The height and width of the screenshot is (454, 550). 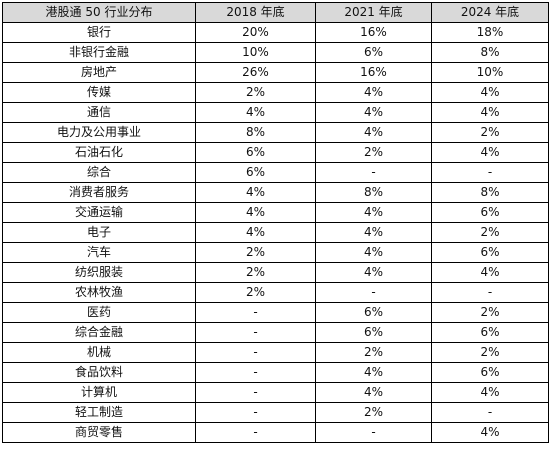 What do you see at coordinates (255, 132) in the screenshot?
I see `value-2018-cell: 8%` at bounding box center [255, 132].